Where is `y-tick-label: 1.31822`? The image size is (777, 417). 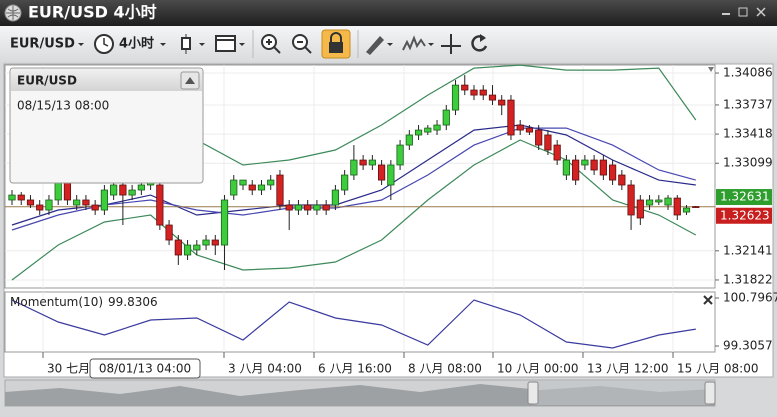
y-tick-label: 1.31822 is located at coordinates (748, 279).